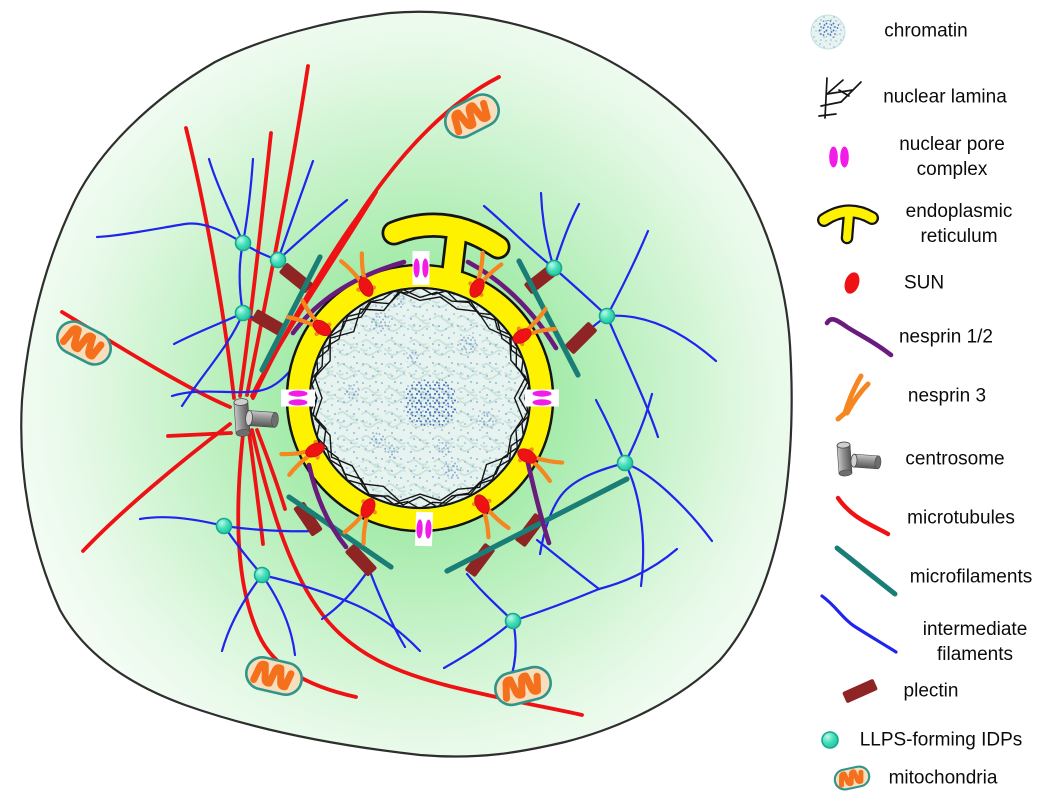 This screenshot has height=804, width=1050. I want to click on legend-label-nuclear-pore-complex: nuclear pore complex, so click(952, 157).